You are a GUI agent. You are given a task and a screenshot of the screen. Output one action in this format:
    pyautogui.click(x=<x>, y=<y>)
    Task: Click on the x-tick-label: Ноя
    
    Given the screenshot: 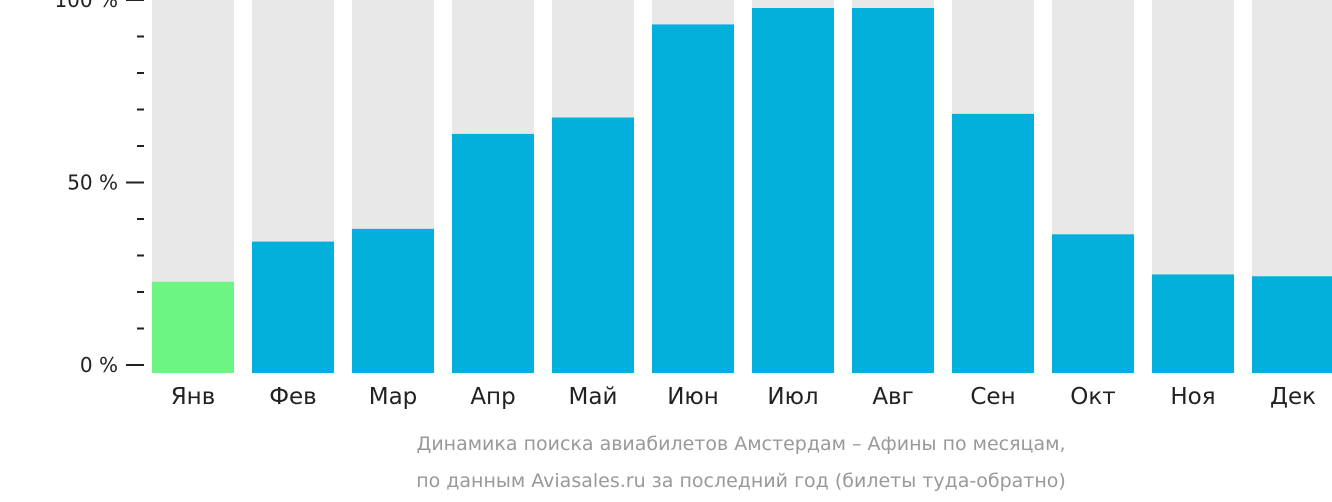 What is the action you would take?
    pyautogui.click(x=1192, y=397)
    